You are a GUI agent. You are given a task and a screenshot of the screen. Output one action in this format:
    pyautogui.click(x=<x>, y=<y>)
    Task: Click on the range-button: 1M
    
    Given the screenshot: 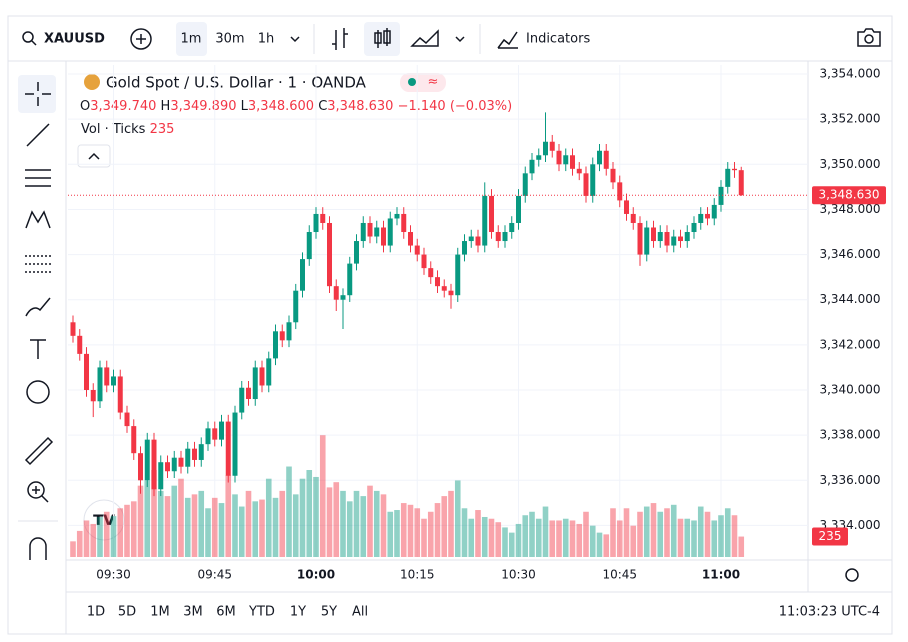 What is the action you would take?
    pyautogui.click(x=160, y=612)
    